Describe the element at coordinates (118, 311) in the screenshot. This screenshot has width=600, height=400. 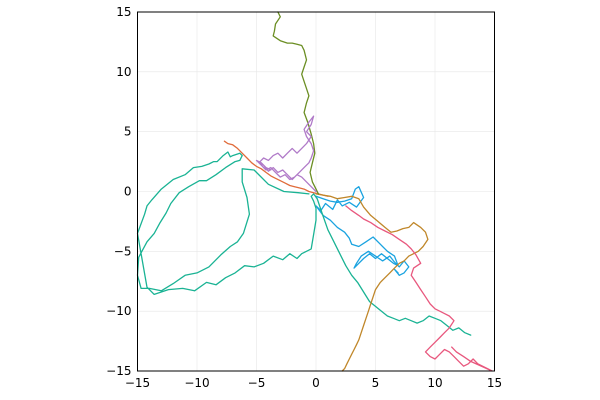
I see `y-tick-label: −10` at that location.